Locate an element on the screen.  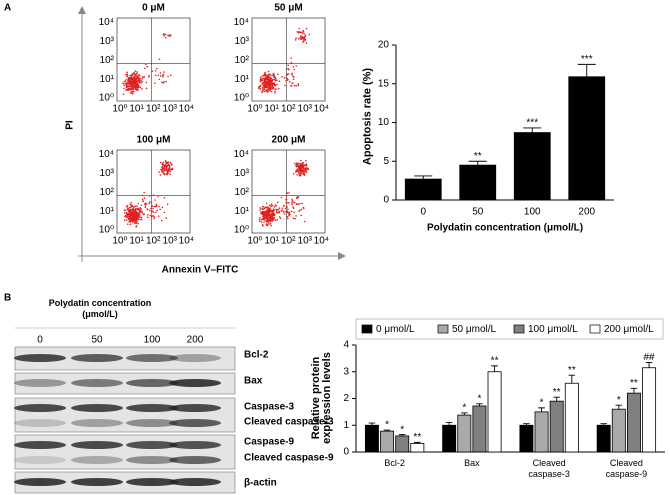
flow-tick: 10⁰ is located at coordinates (254, 241).